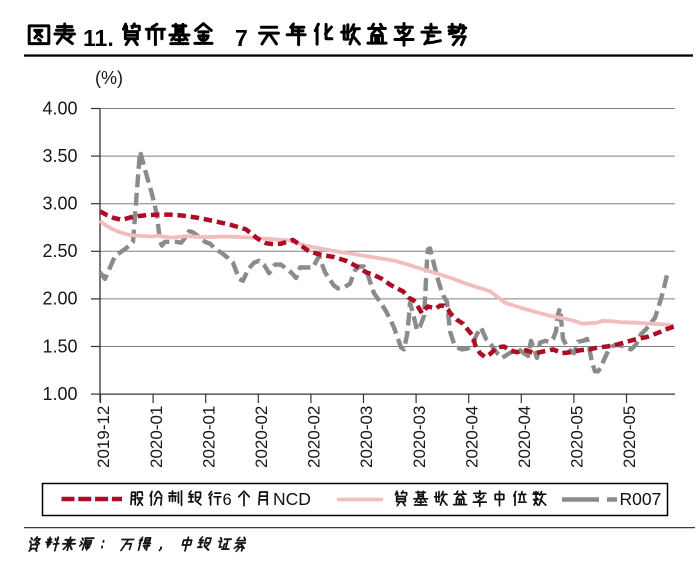  Describe the element at coordinates (59, 108) in the screenshot. I see `svg-text: 4.00` at that location.